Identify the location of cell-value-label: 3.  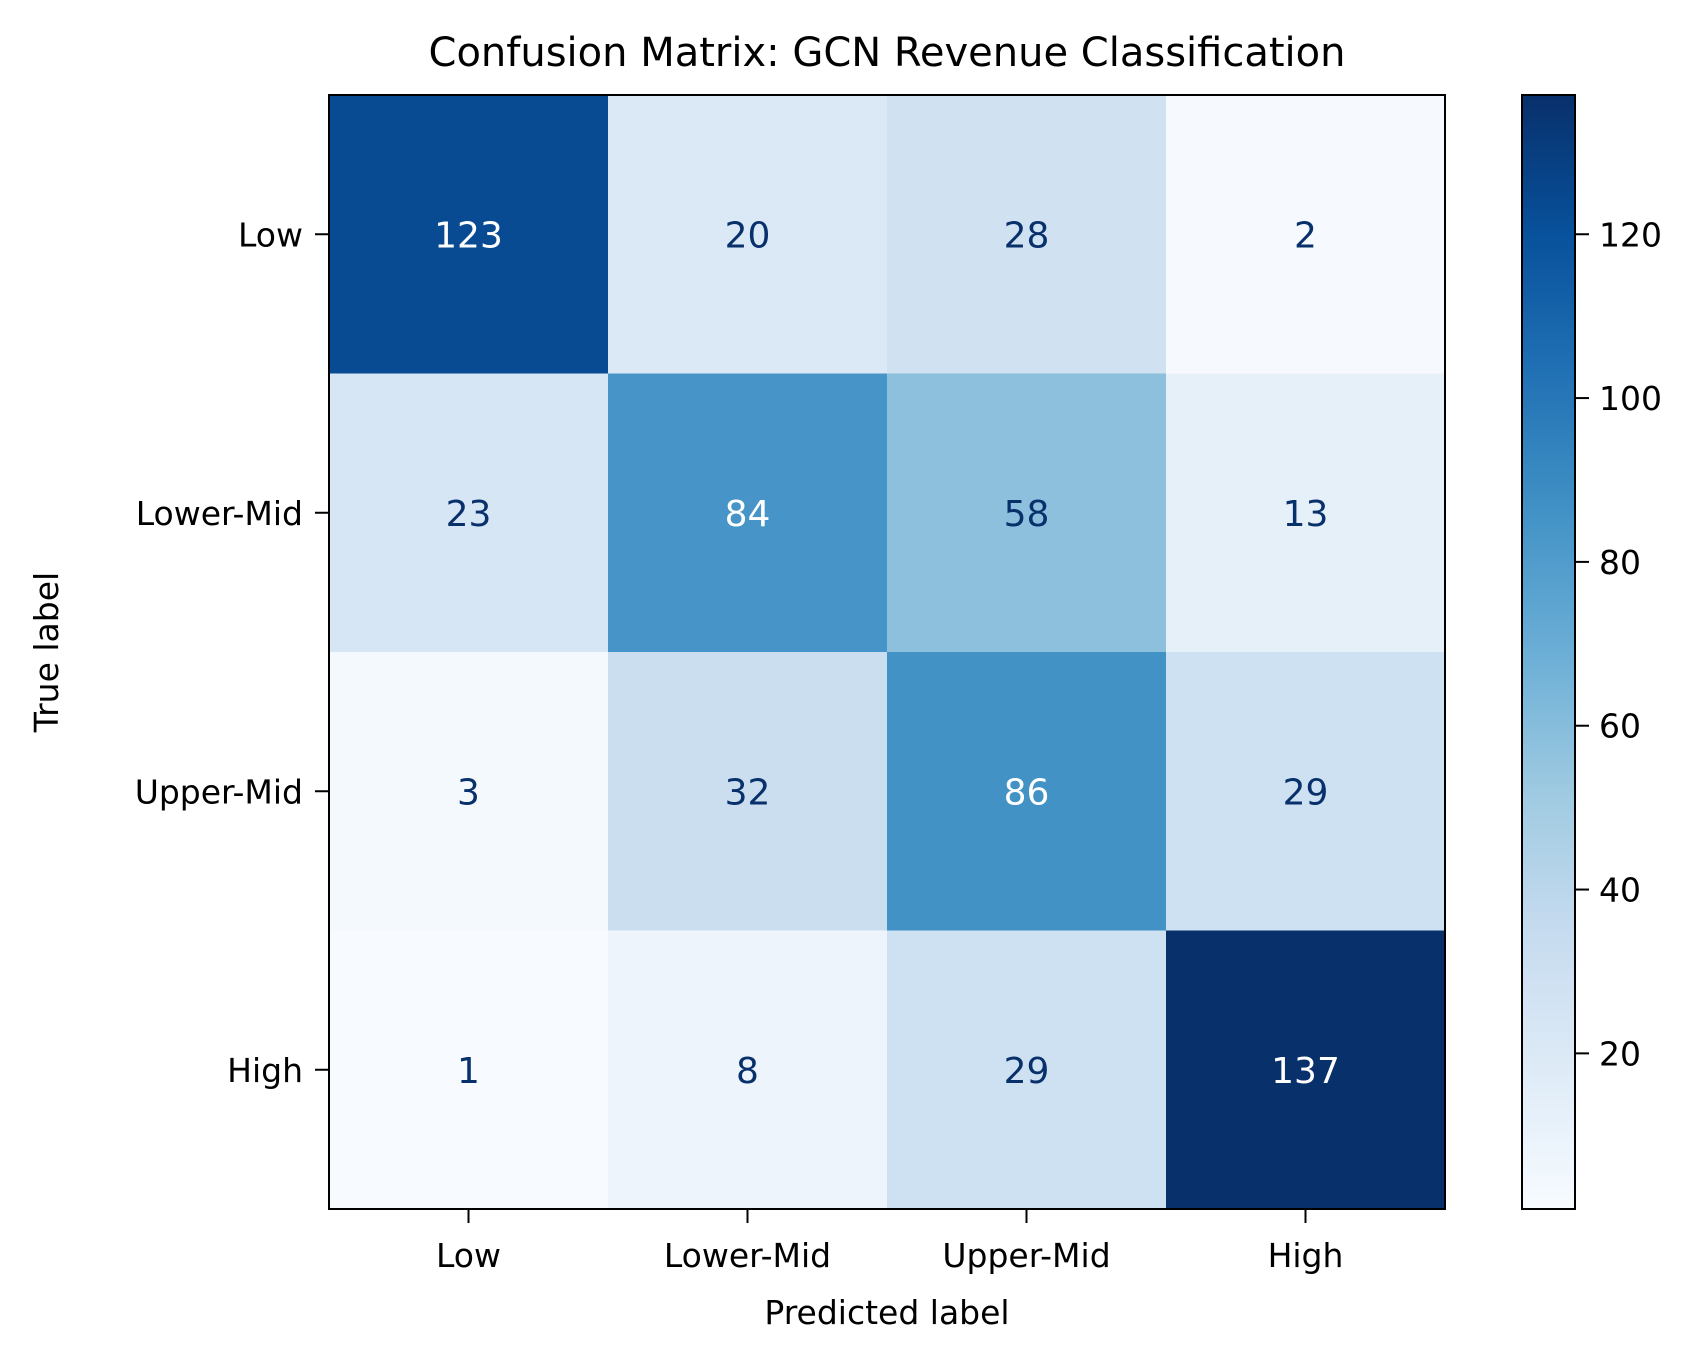
(468, 792).